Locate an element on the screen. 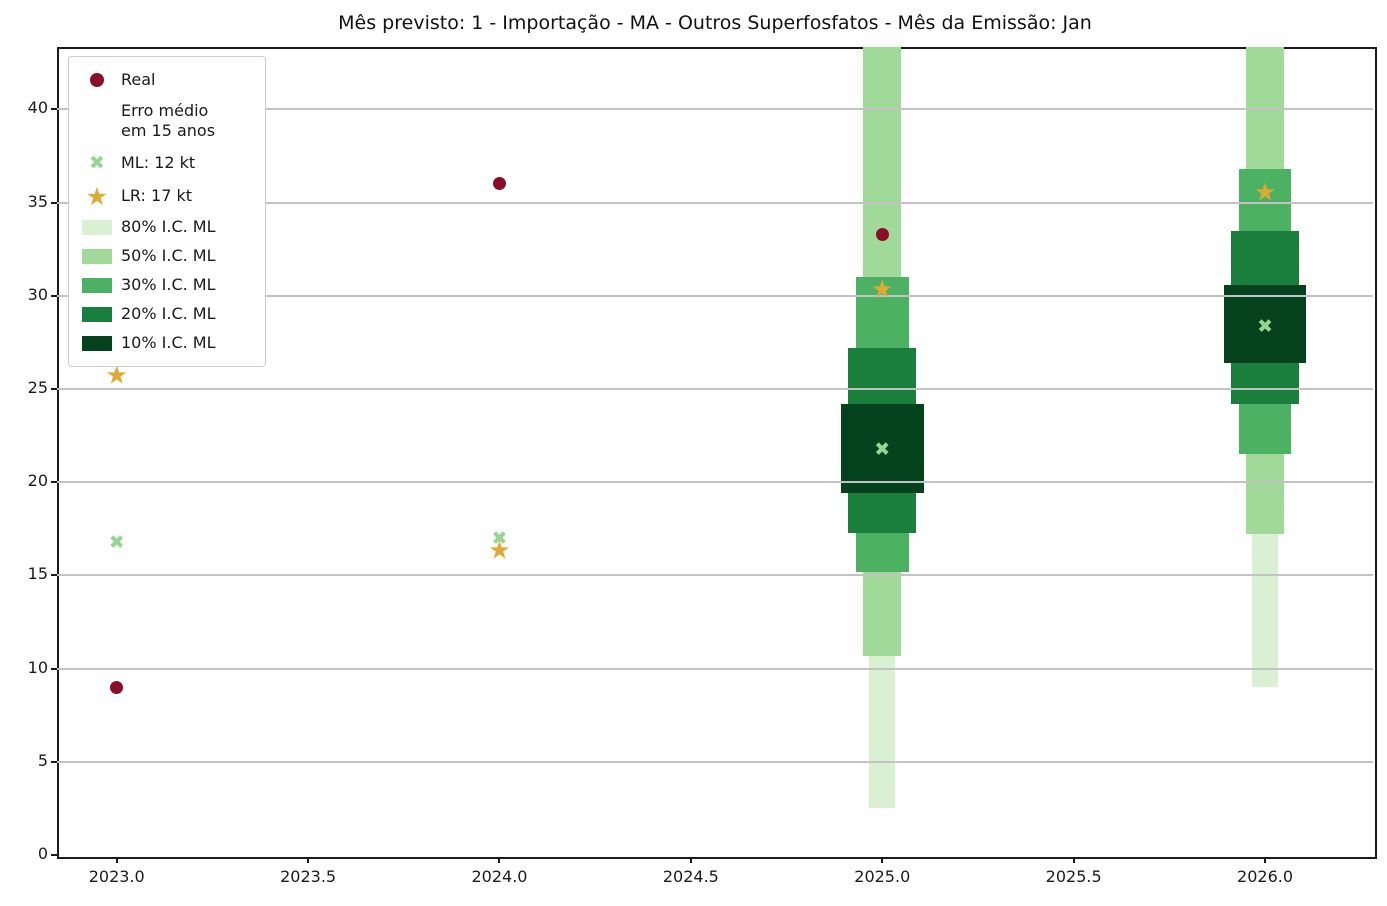  legend-item: 30% I.C. ML is located at coordinates (166, 285).